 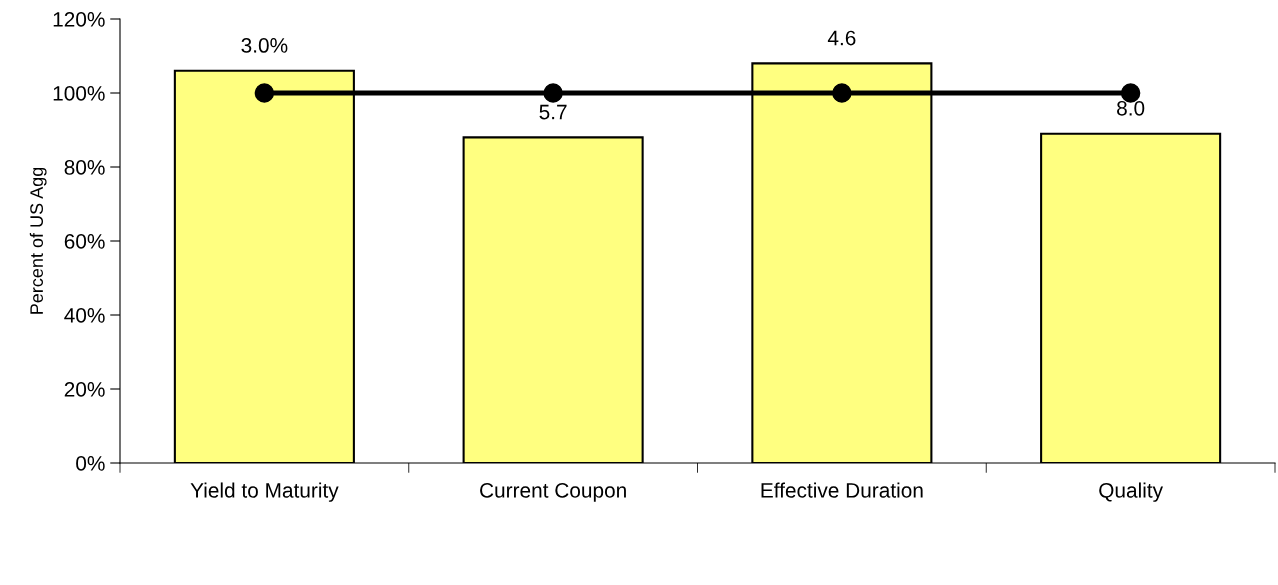 I want to click on y-tick-label: 80%, so click(x=84, y=167).